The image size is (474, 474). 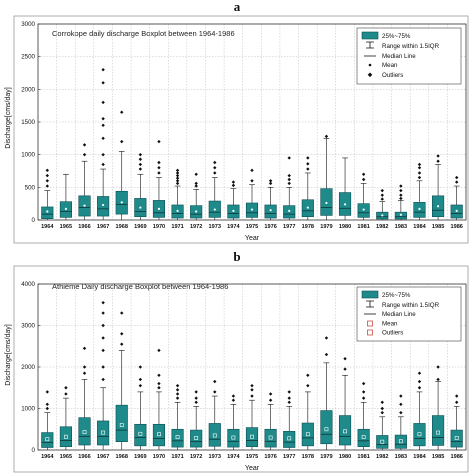 What do you see at coordinates (456, 422) in the screenshot?
I see `box-1986` at bounding box center [456, 422].